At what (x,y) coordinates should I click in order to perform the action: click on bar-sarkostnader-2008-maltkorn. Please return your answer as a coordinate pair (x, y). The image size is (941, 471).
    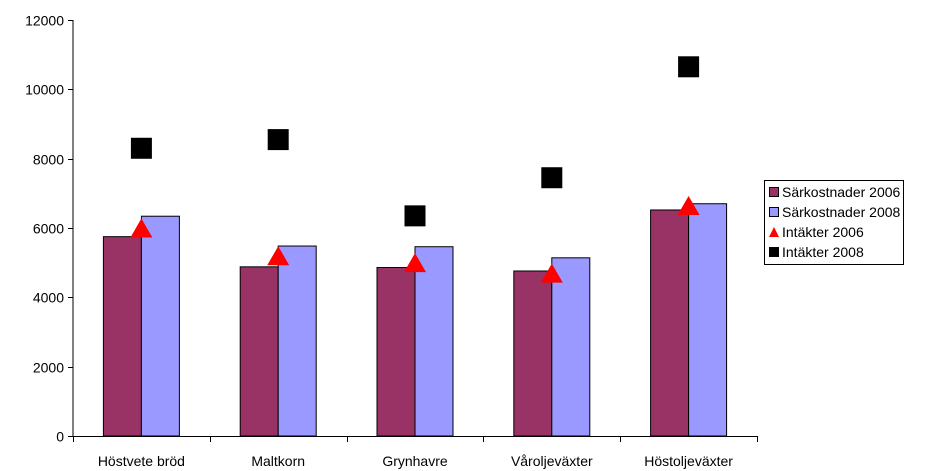
    Looking at the image, I should click on (297, 341).